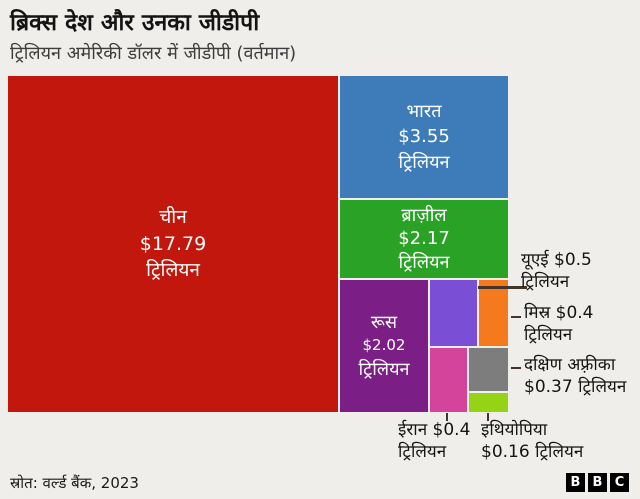  What do you see at coordinates (384, 322) in the screenshot?
I see `russia-label-name: रूस` at bounding box center [384, 322].